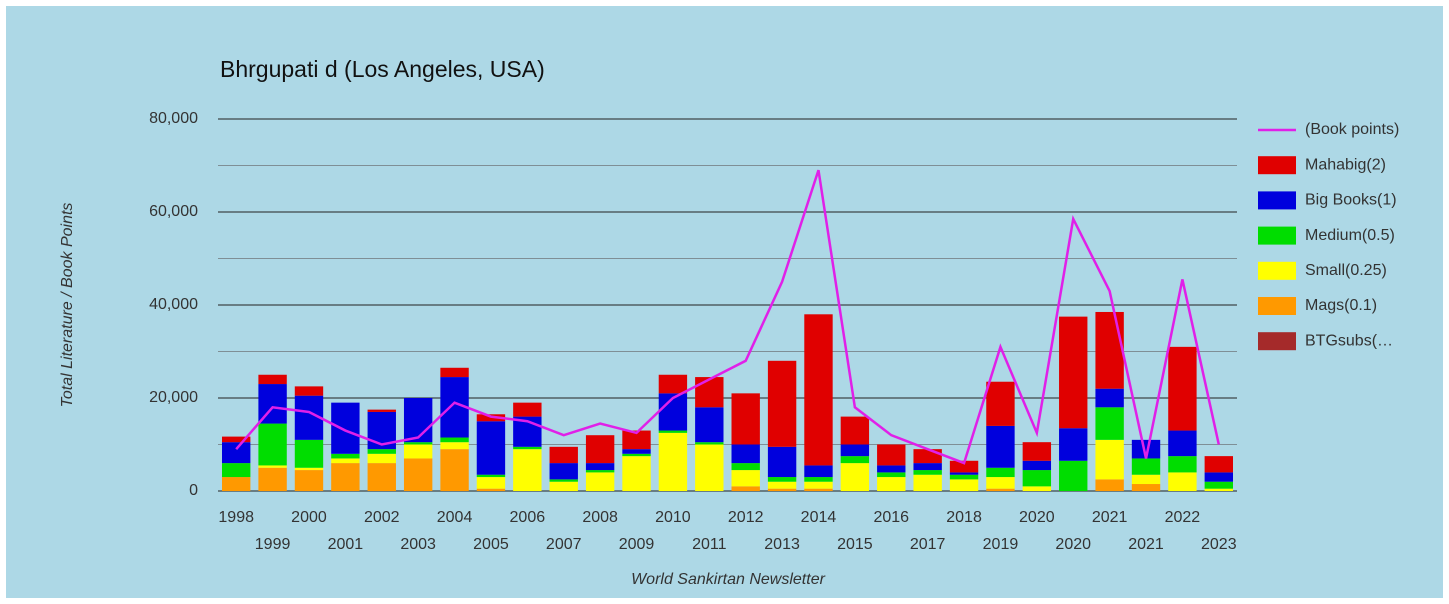 The image size is (1449, 604). What do you see at coordinates (964, 517) in the screenshot?
I see `x-tick-label: 2018` at bounding box center [964, 517].